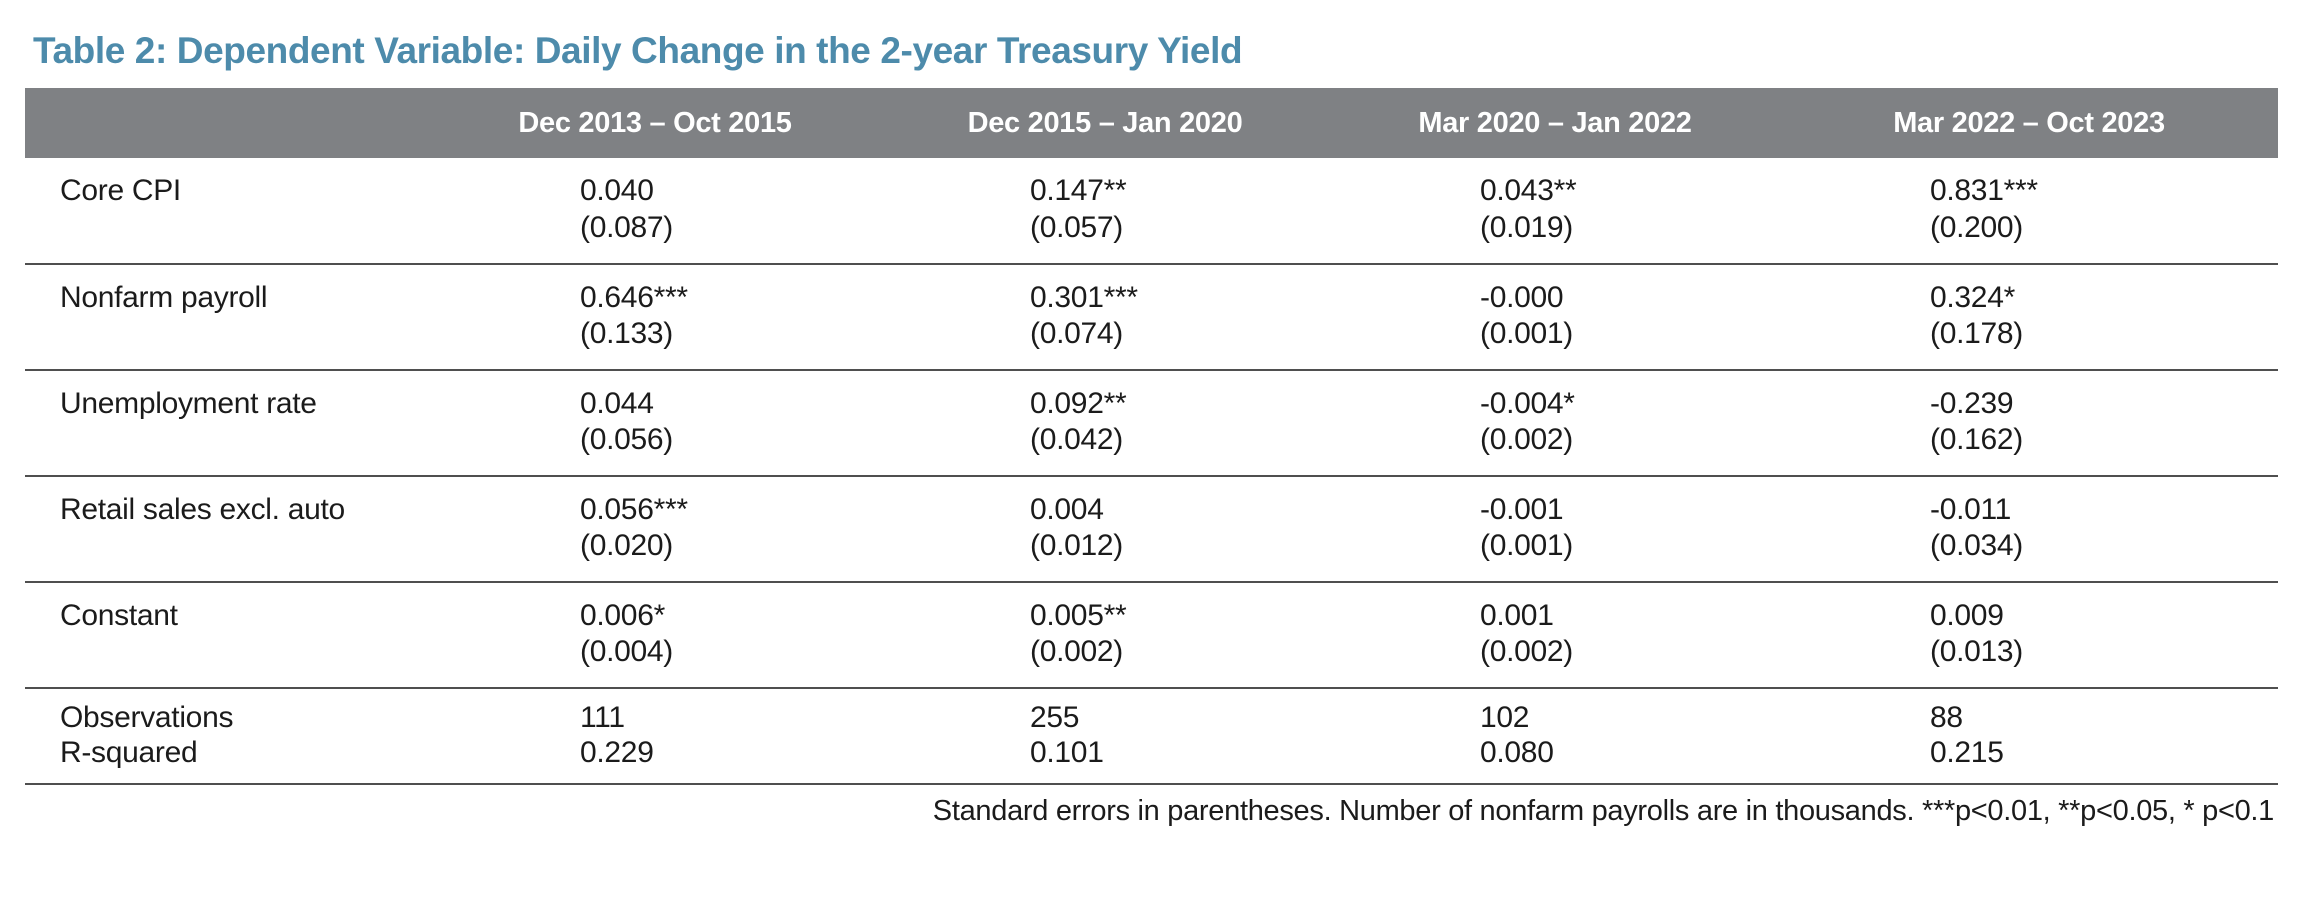 This screenshot has width=2302, height=900. I want to click on estimate-cell: 0.831***, so click(1984, 190).